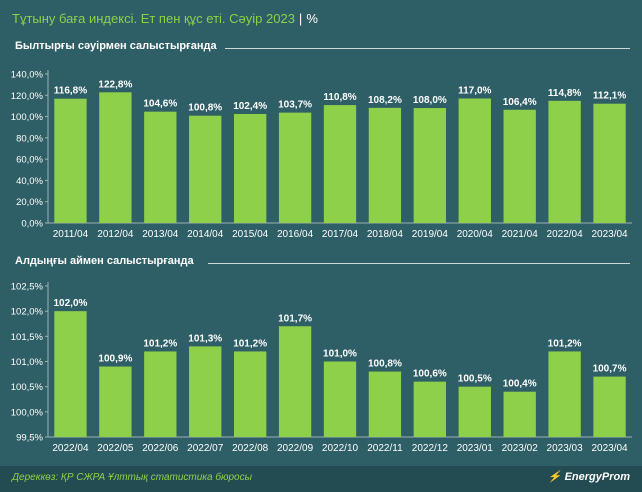  I want to click on data-label: 122,8%, so click(115, 84).